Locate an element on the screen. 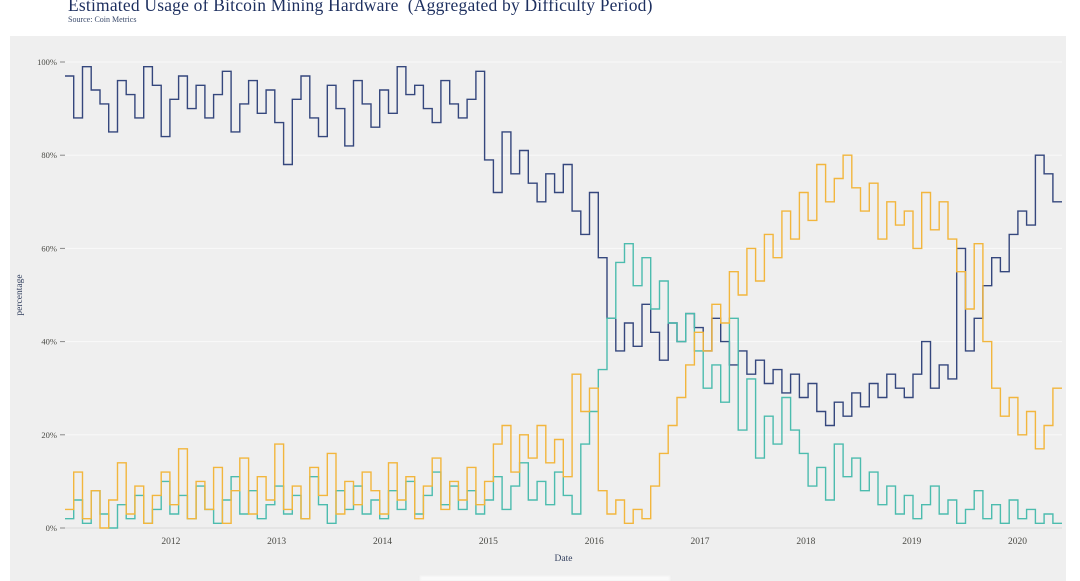 This screenshot has height=581, width=1080. y-tick-label: 0% is located at coordinates (51, 528).